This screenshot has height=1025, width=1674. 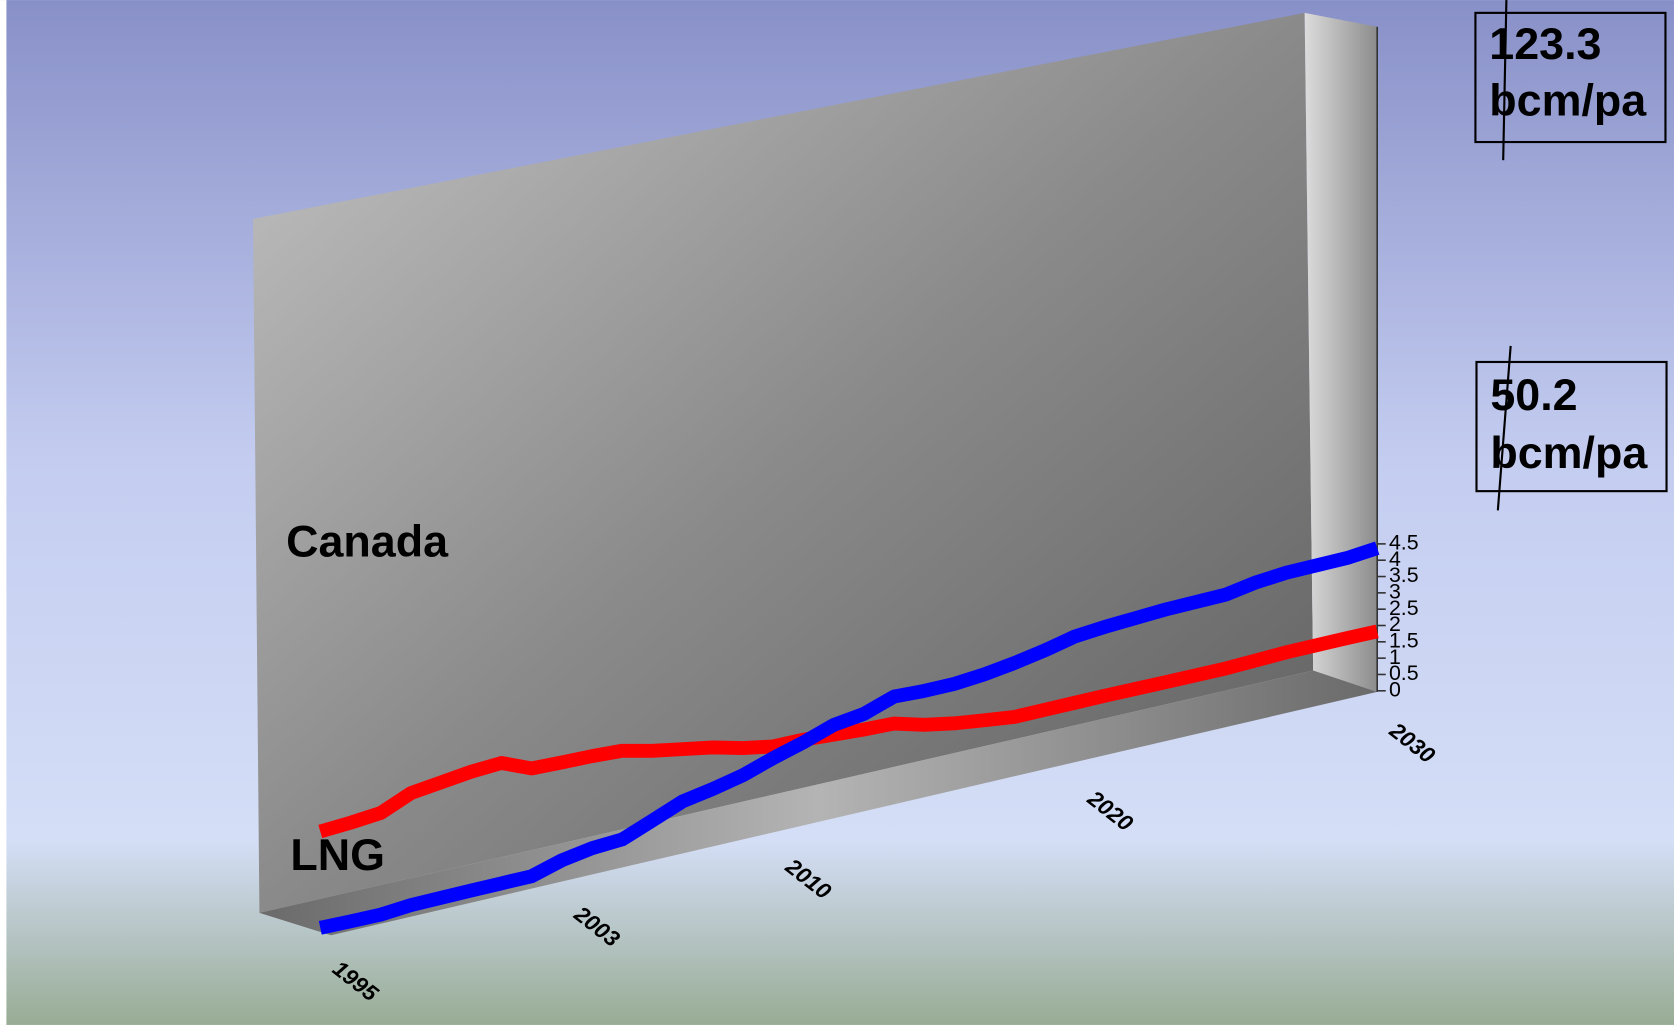 I want to click on y-tick-label: 3, so click(x=1395, y=591).